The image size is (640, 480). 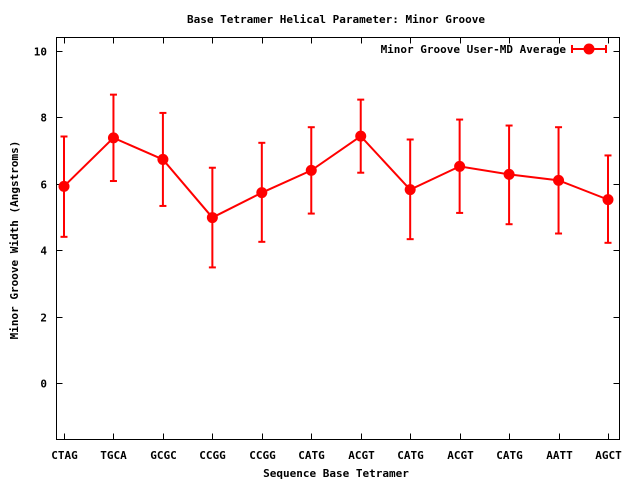 I want to click on y-tick-label: 0, so click(x=43, y=384).